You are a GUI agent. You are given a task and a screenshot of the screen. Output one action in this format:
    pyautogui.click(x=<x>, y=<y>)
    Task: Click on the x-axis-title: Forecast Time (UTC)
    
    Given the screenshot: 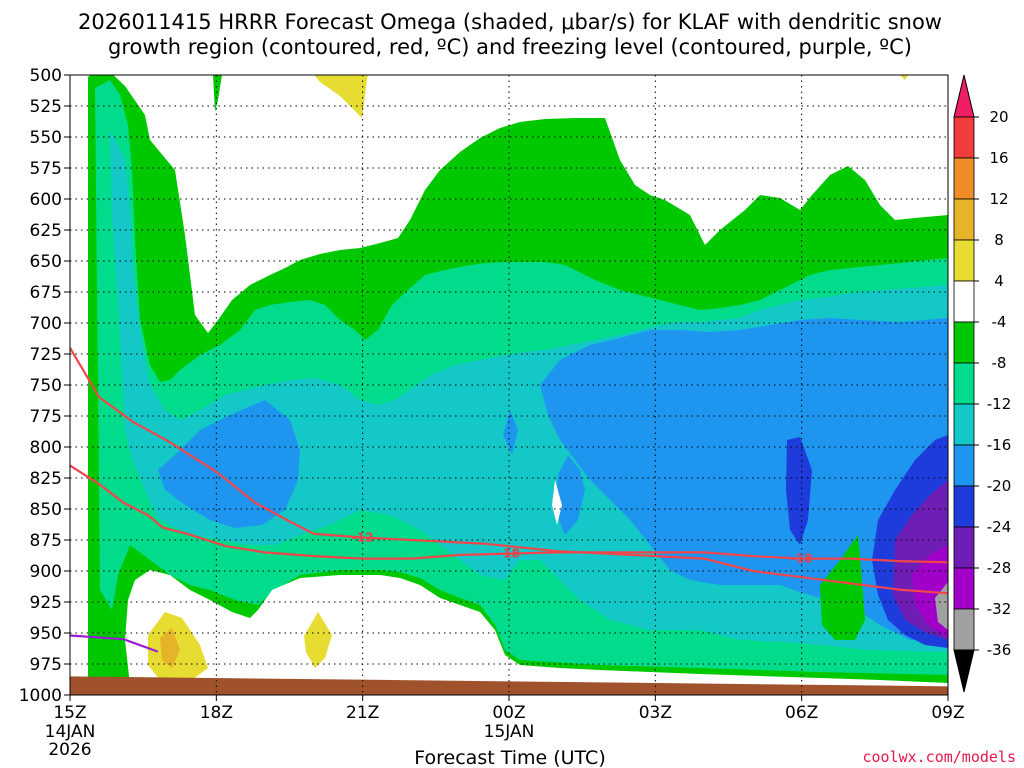 What is the action you would take?
    pyautogui.click(x=509, y=757)
    